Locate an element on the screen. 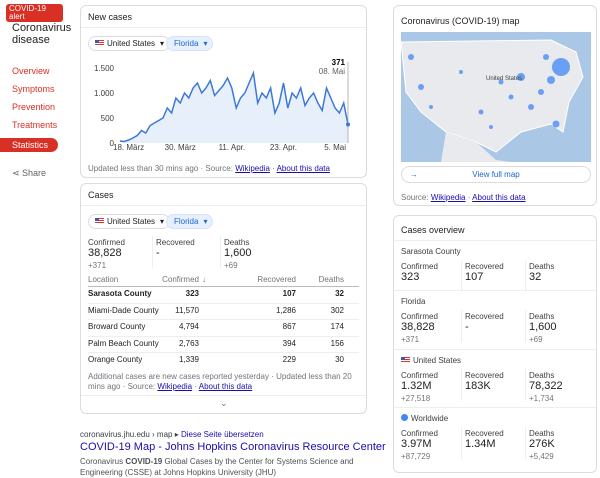 Image resolution: width=600 pixels, height=478 pixels. nav-item: Statistics is located at coordinates (29, 145).